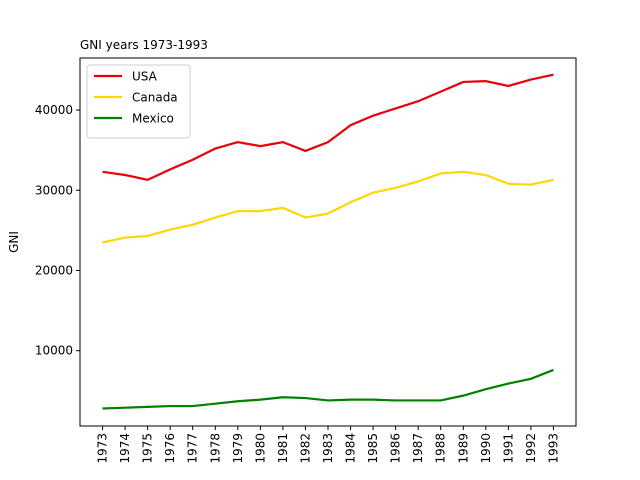  I want to click on y-tick-label: 10000, so click(54, 351).